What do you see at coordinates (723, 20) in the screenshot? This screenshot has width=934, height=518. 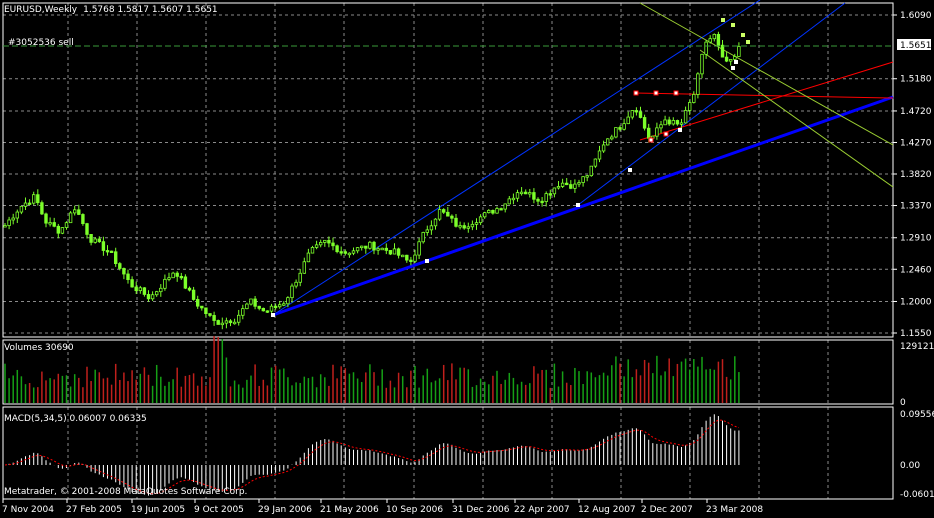 I see `channel-marker` at bounding box center [723, 20].